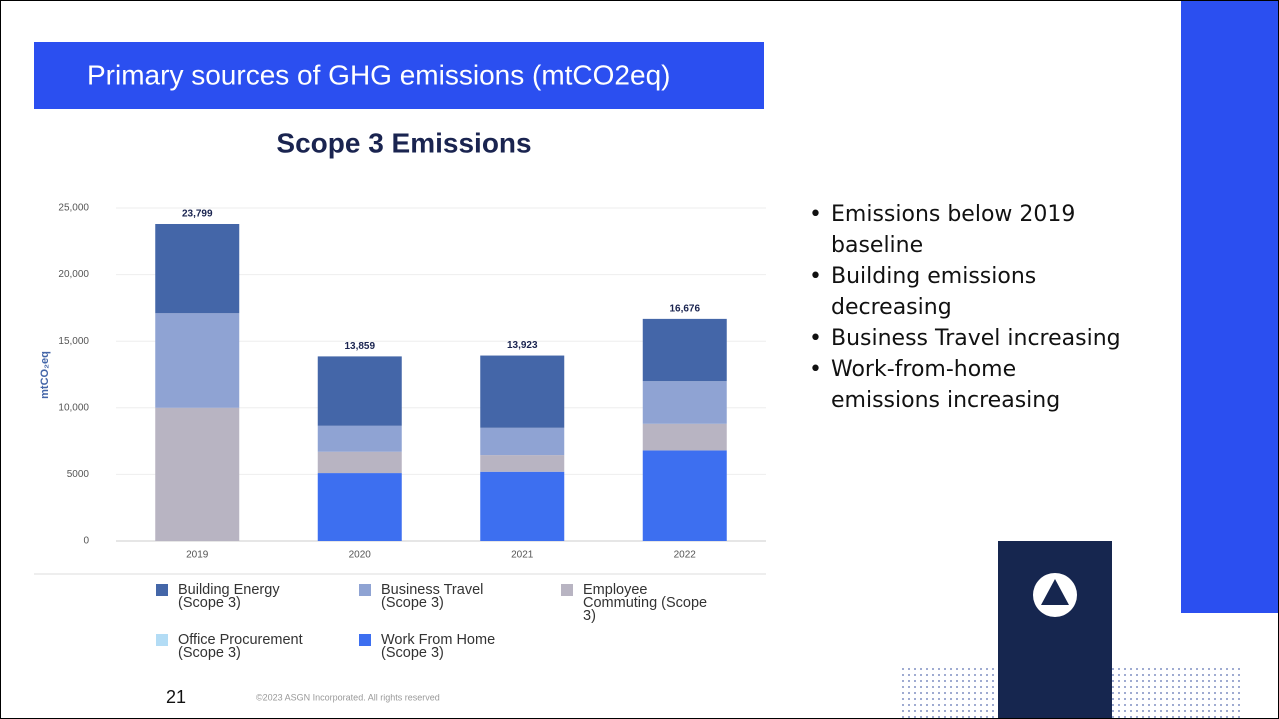 This screenshot has width=1279, height=719. I want to click on logo, so click(1055, 592).